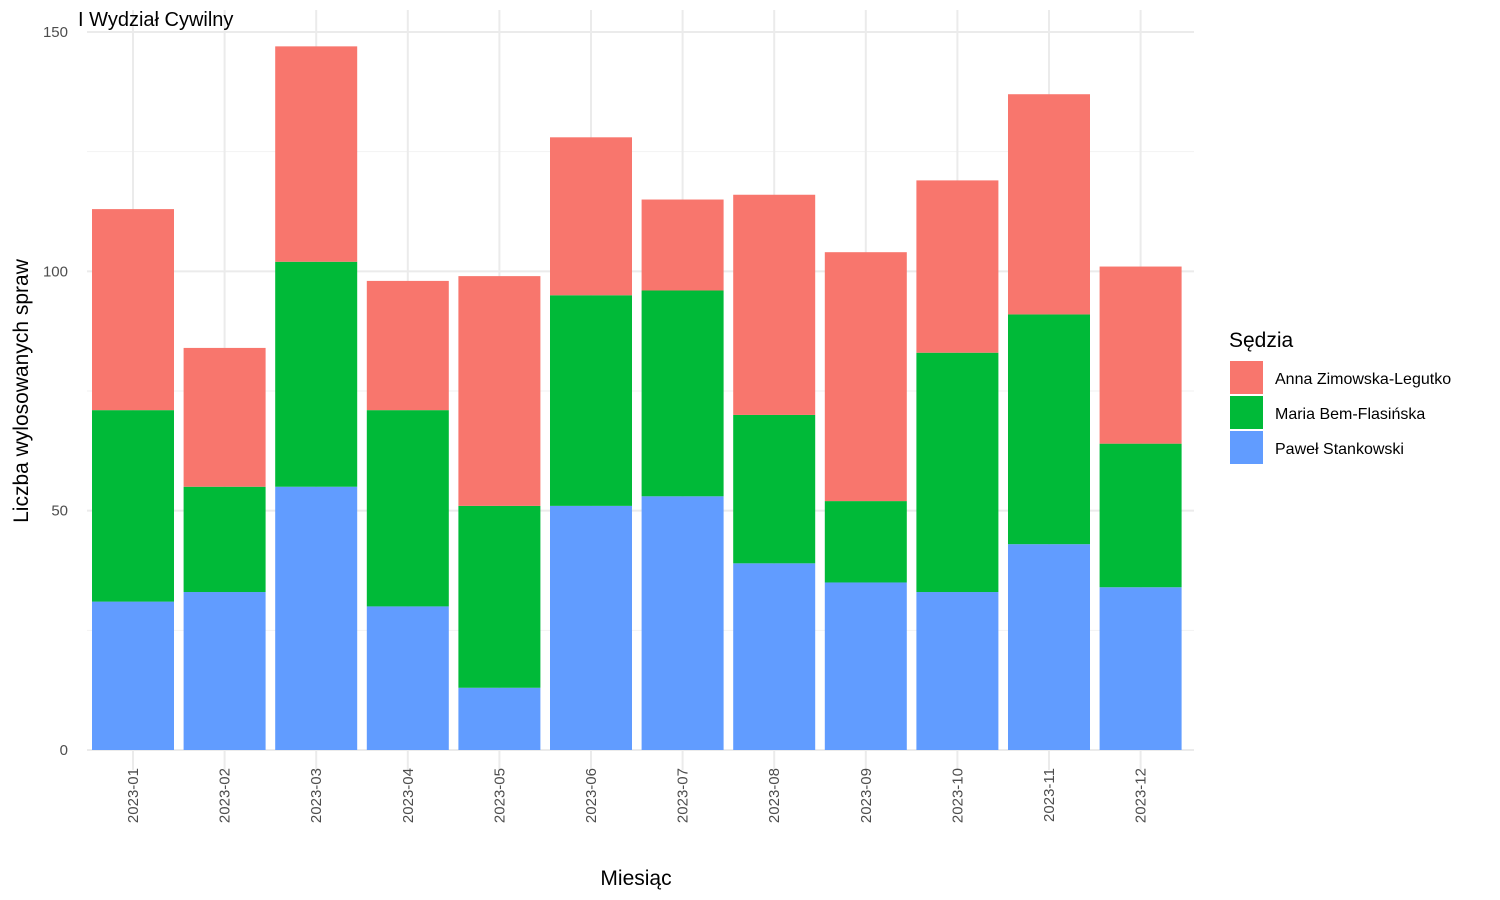 This screenshot has width=1500, height=900. I want to click on legend-label: Maria Bem-Flasińska, so click(1350, 414).